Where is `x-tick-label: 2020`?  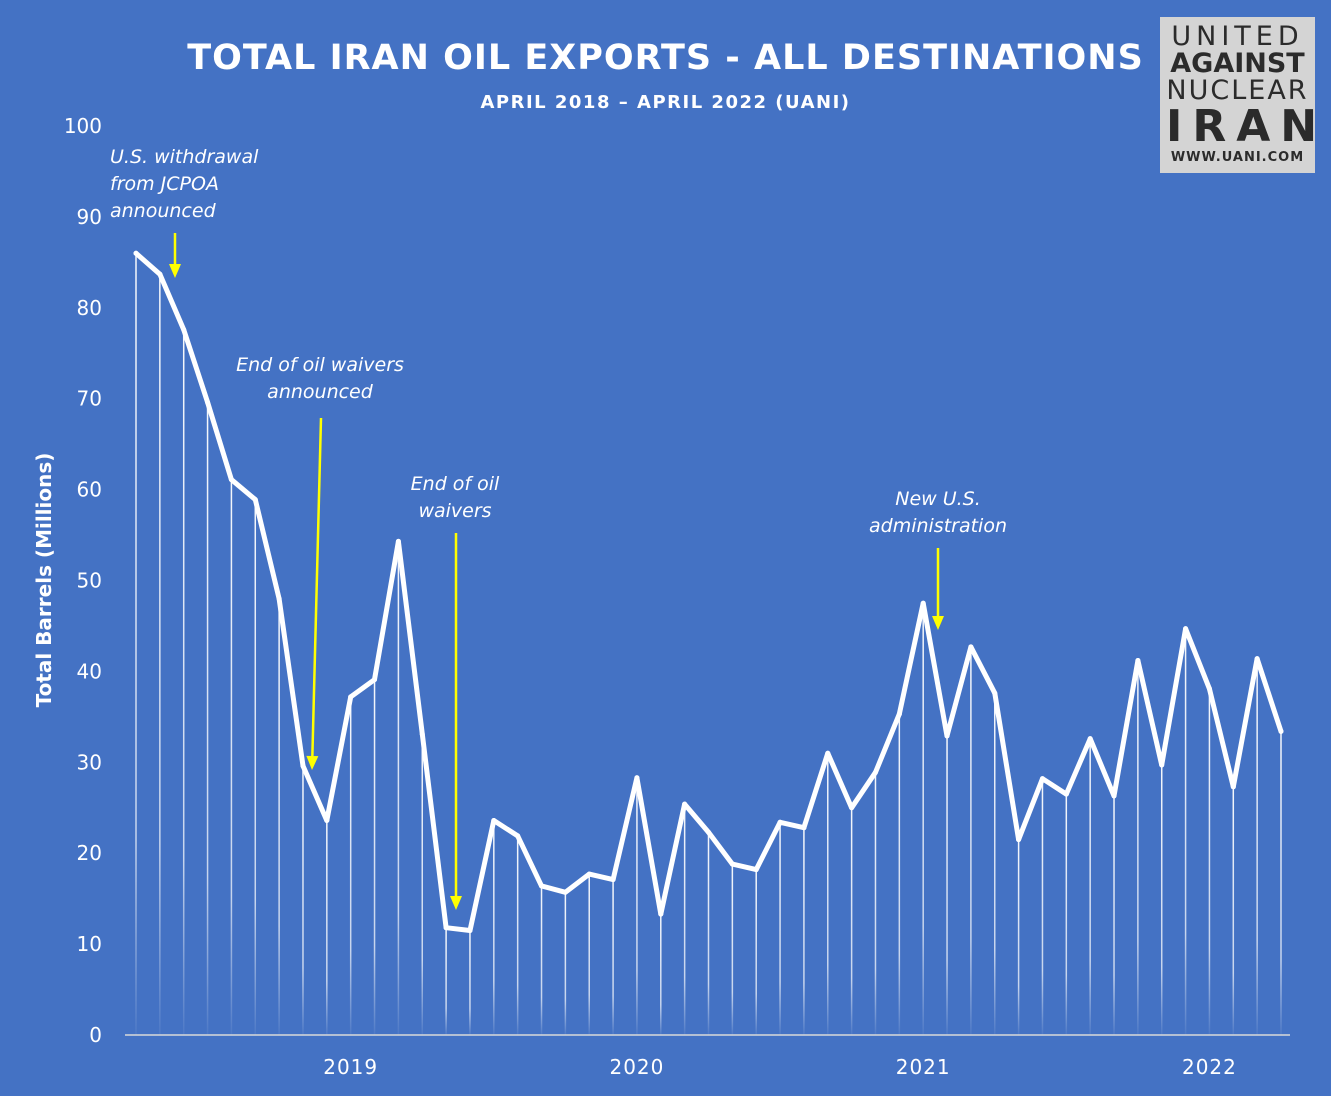
x-tick-label: 2020 is located at coordinates (636, 1067).